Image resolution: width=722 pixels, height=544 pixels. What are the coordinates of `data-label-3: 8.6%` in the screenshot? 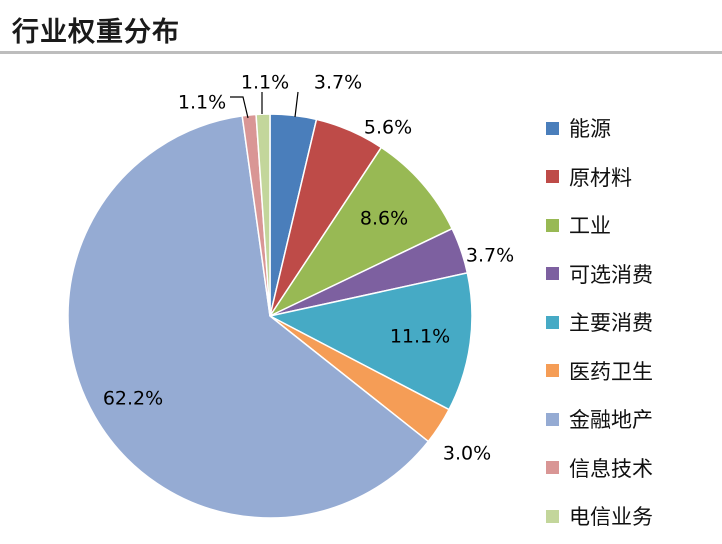 It's located at (384, 219).